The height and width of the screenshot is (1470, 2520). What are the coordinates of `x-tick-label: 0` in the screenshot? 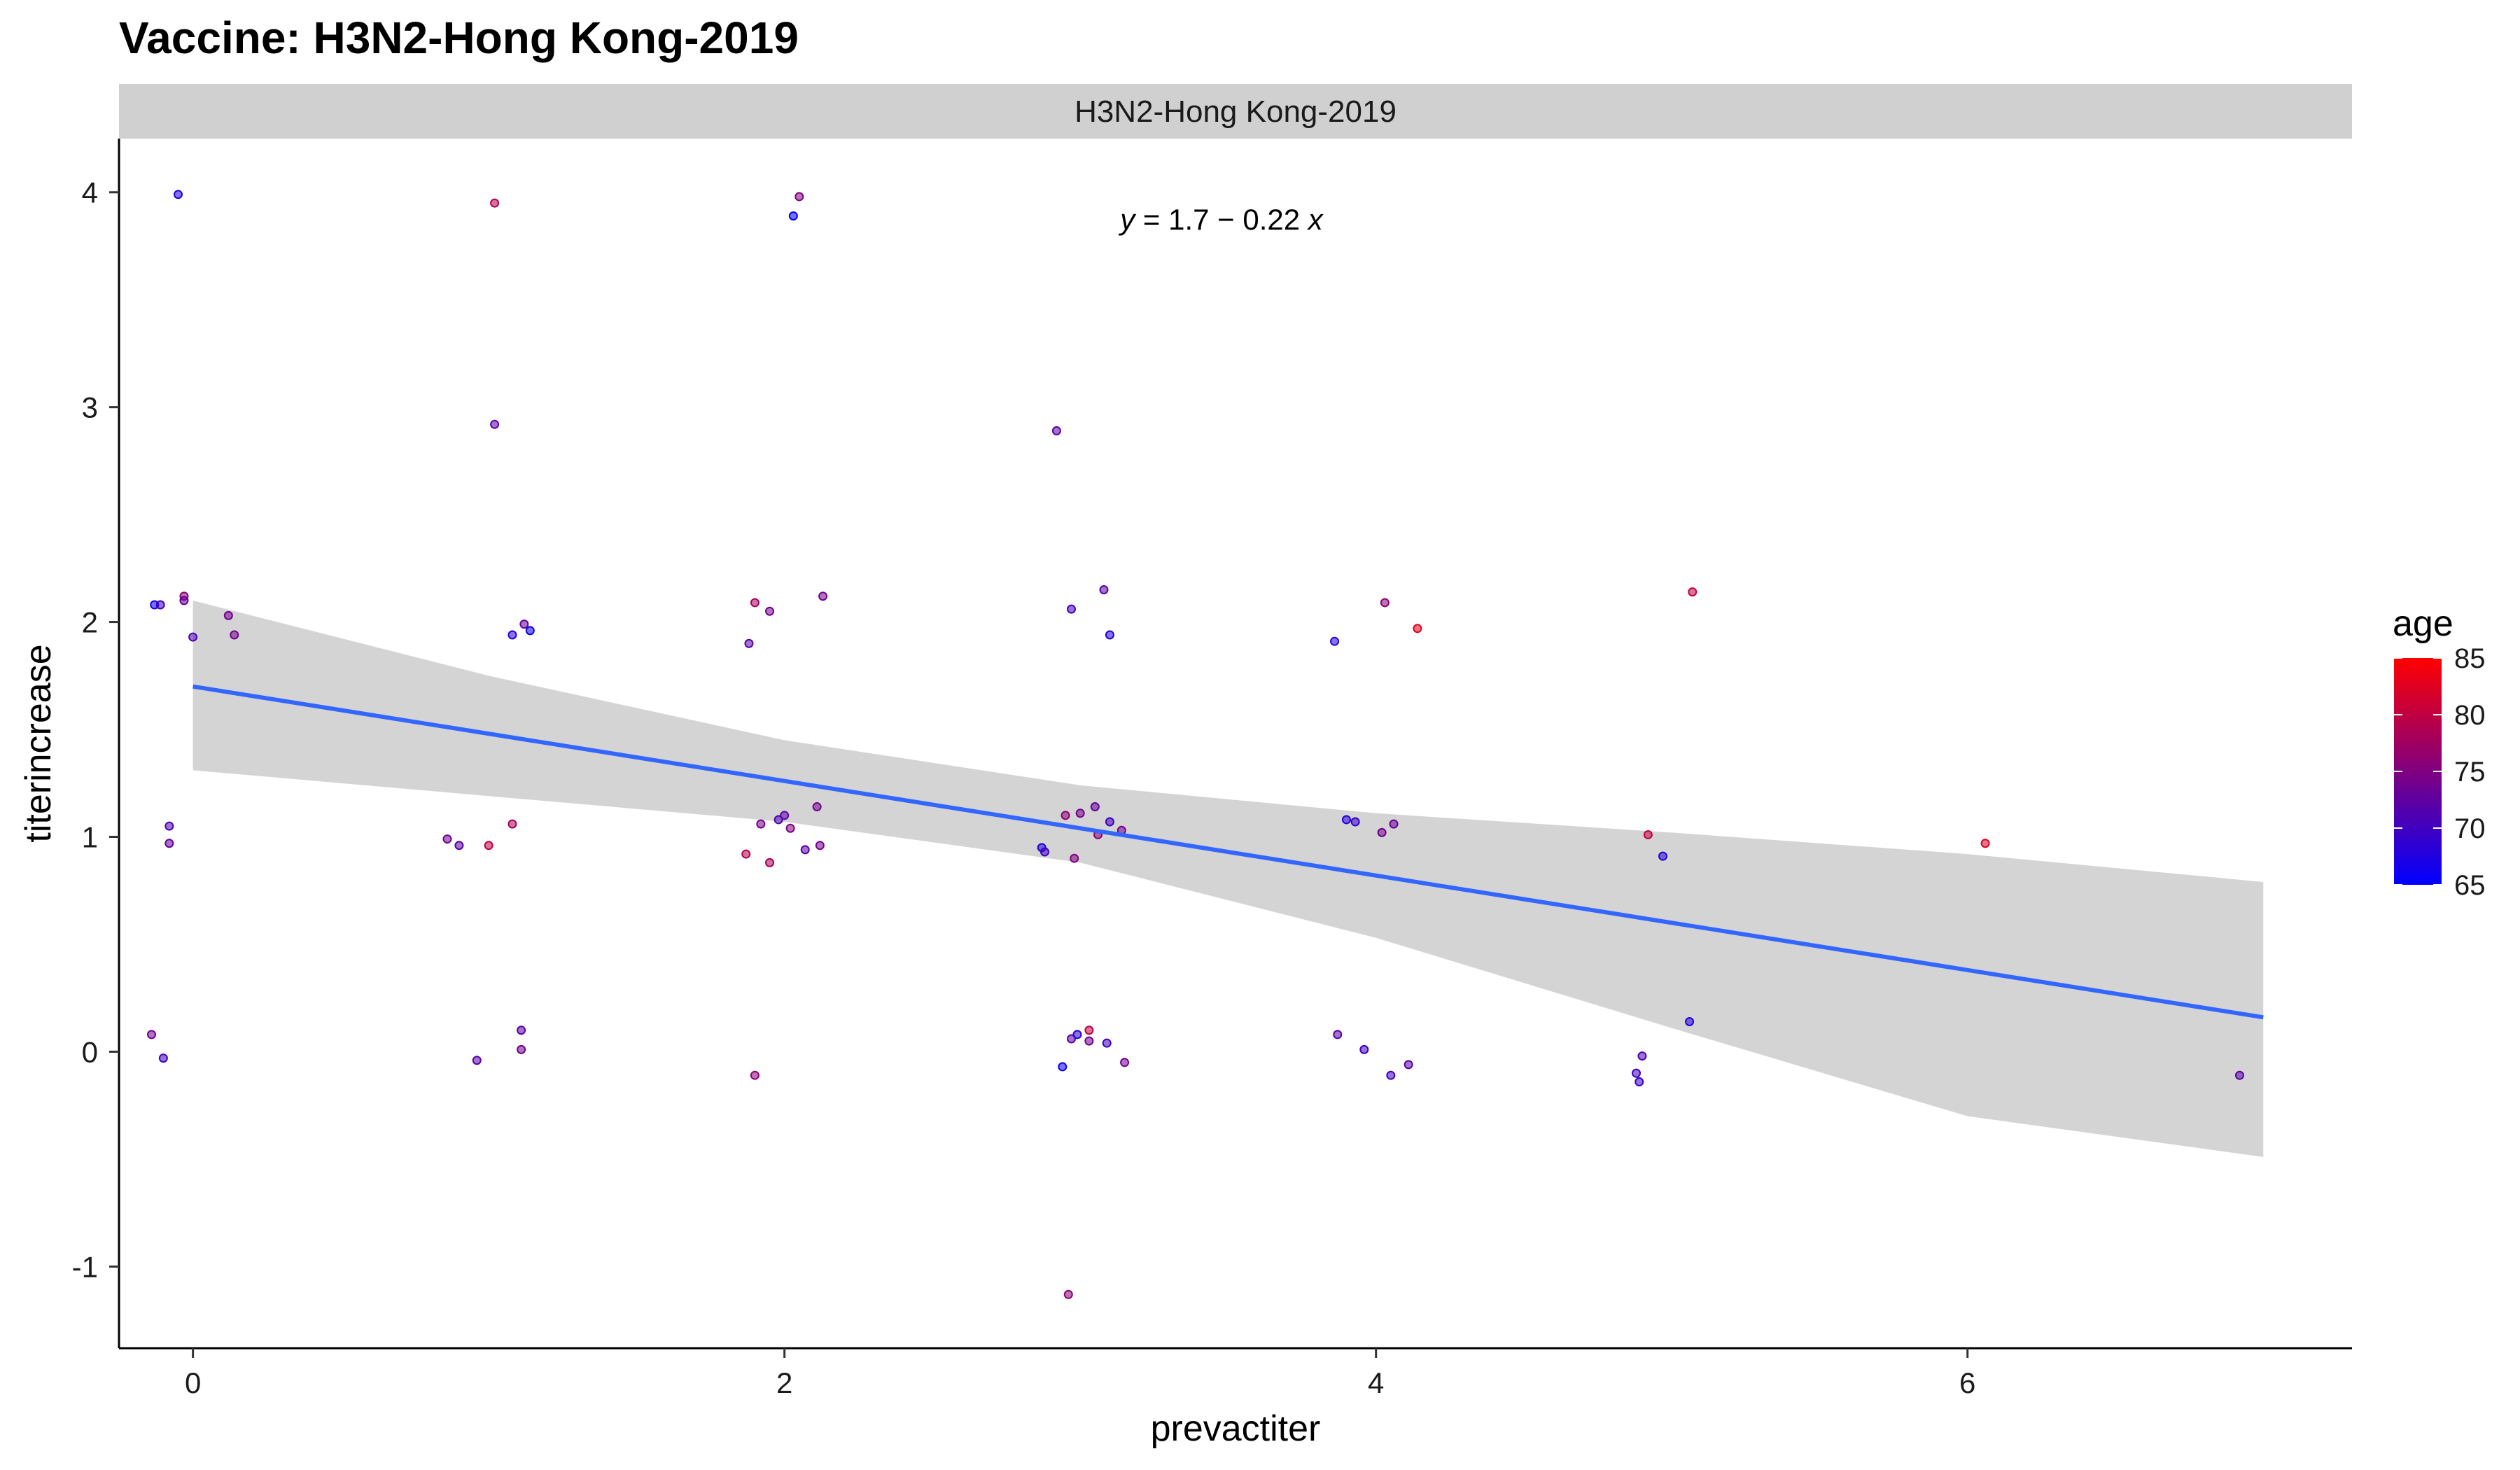 It's located at (193, 1382).